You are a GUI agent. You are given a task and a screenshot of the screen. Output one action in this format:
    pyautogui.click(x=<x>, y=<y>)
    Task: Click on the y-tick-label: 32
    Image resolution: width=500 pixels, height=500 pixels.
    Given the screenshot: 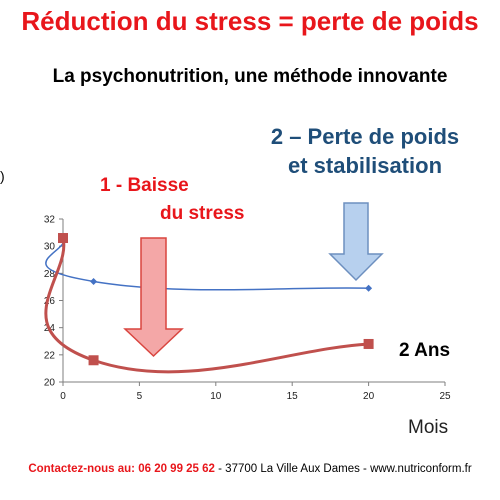 What is the action you would take?
    pyautogui.click(x=50, y=220)
    